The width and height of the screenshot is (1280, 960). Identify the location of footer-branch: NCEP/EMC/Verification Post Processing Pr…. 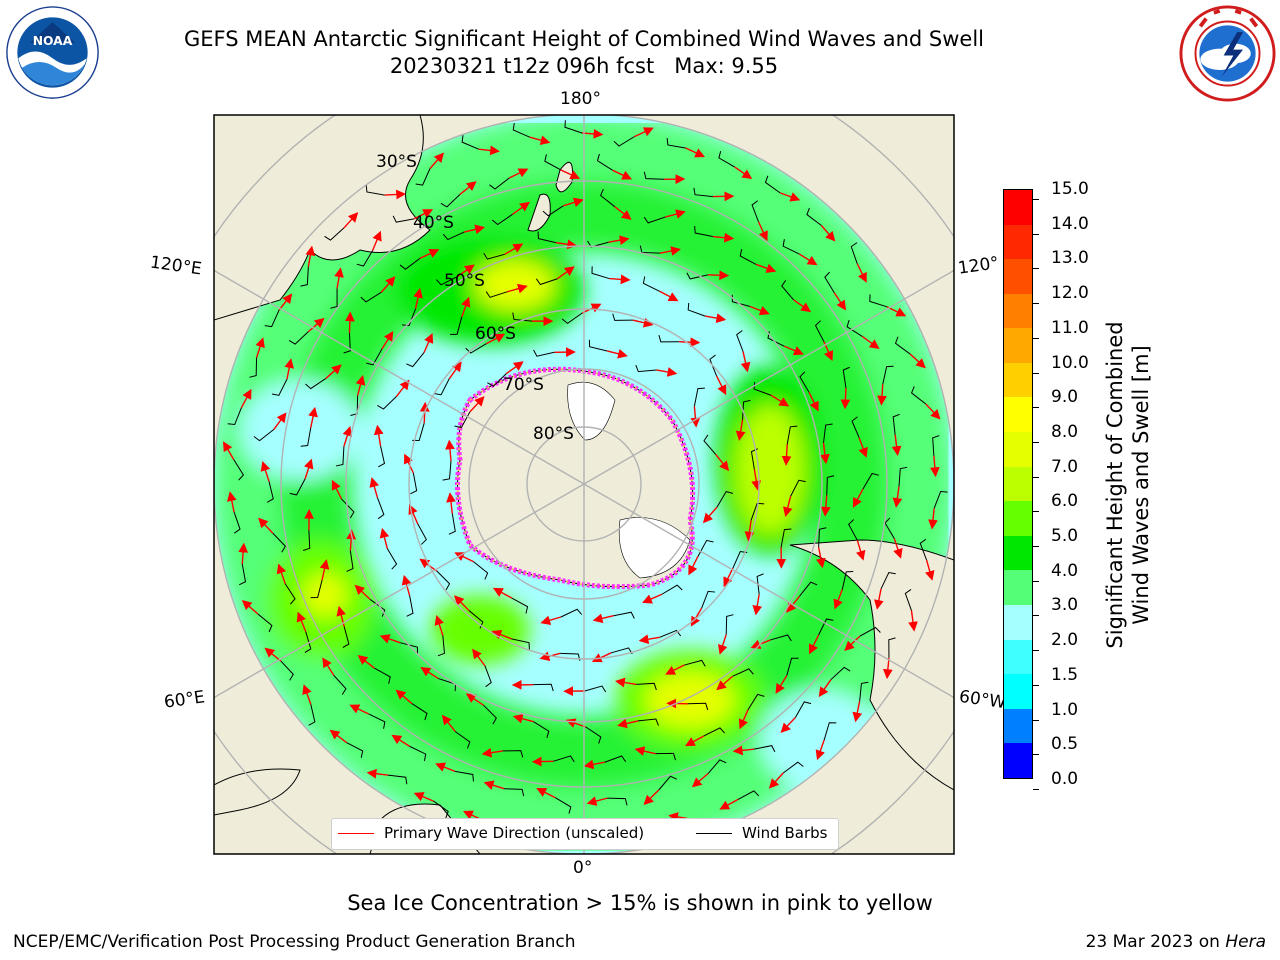
(294, 942).